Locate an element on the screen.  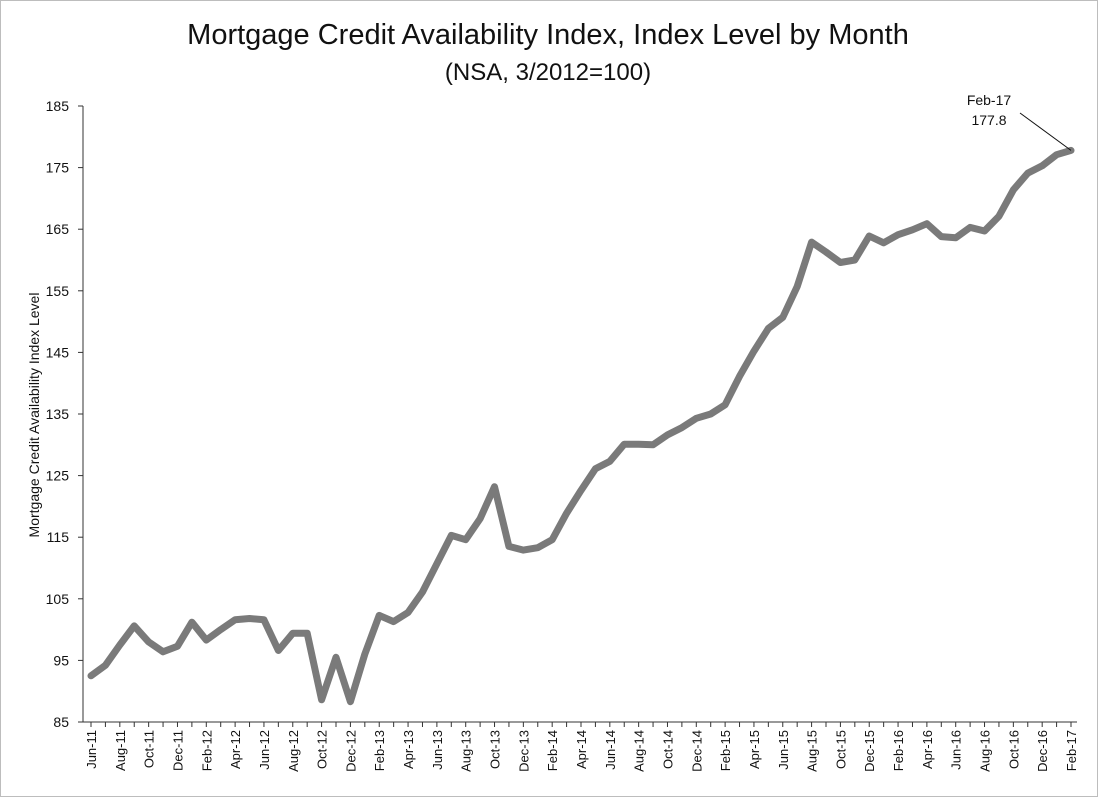
x-tick-label: Aug-14 is located at coordinates (639, 751).